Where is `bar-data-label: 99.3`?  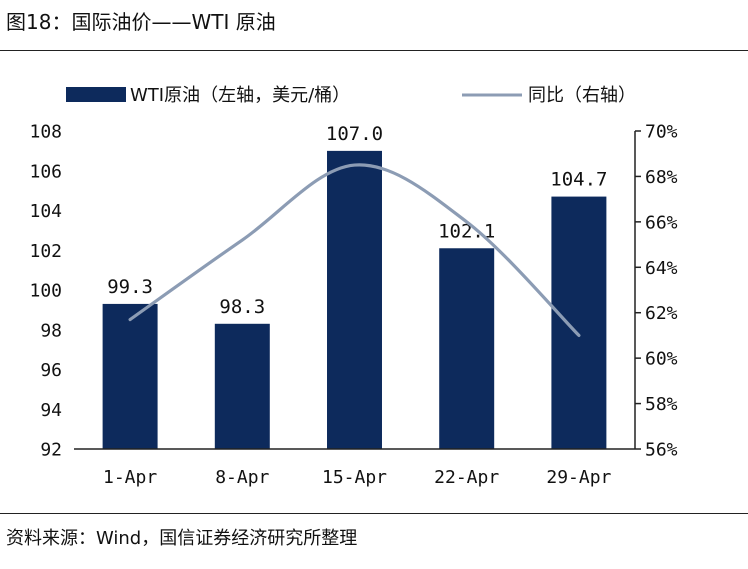
bar-data-label: 99.3 is located at coordinates (130, 287).